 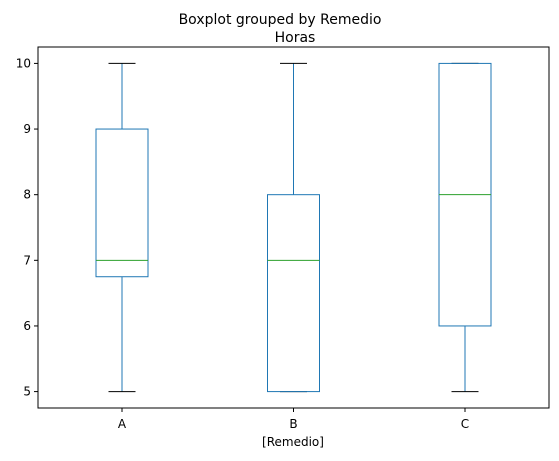 I want to click on chart-suptitle: Boxplot grouped by Remedio, so click(x=280, y=20).